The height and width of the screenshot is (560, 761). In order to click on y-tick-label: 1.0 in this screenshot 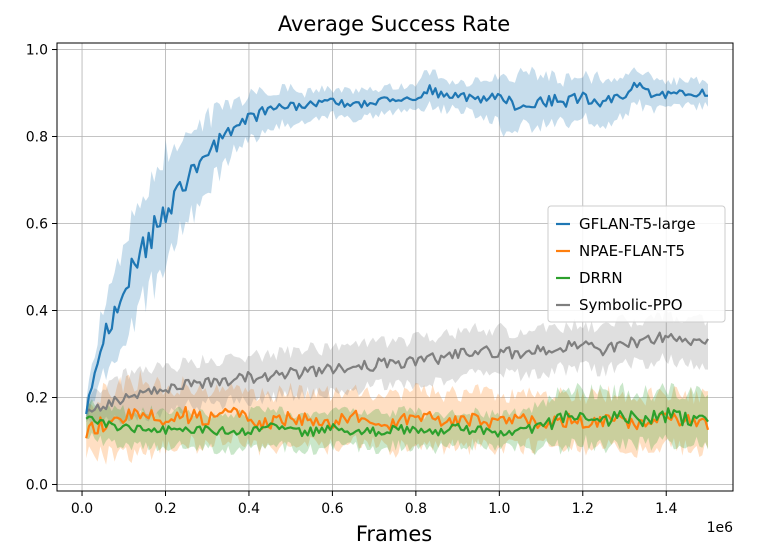, I will do `click(37, 51)`.